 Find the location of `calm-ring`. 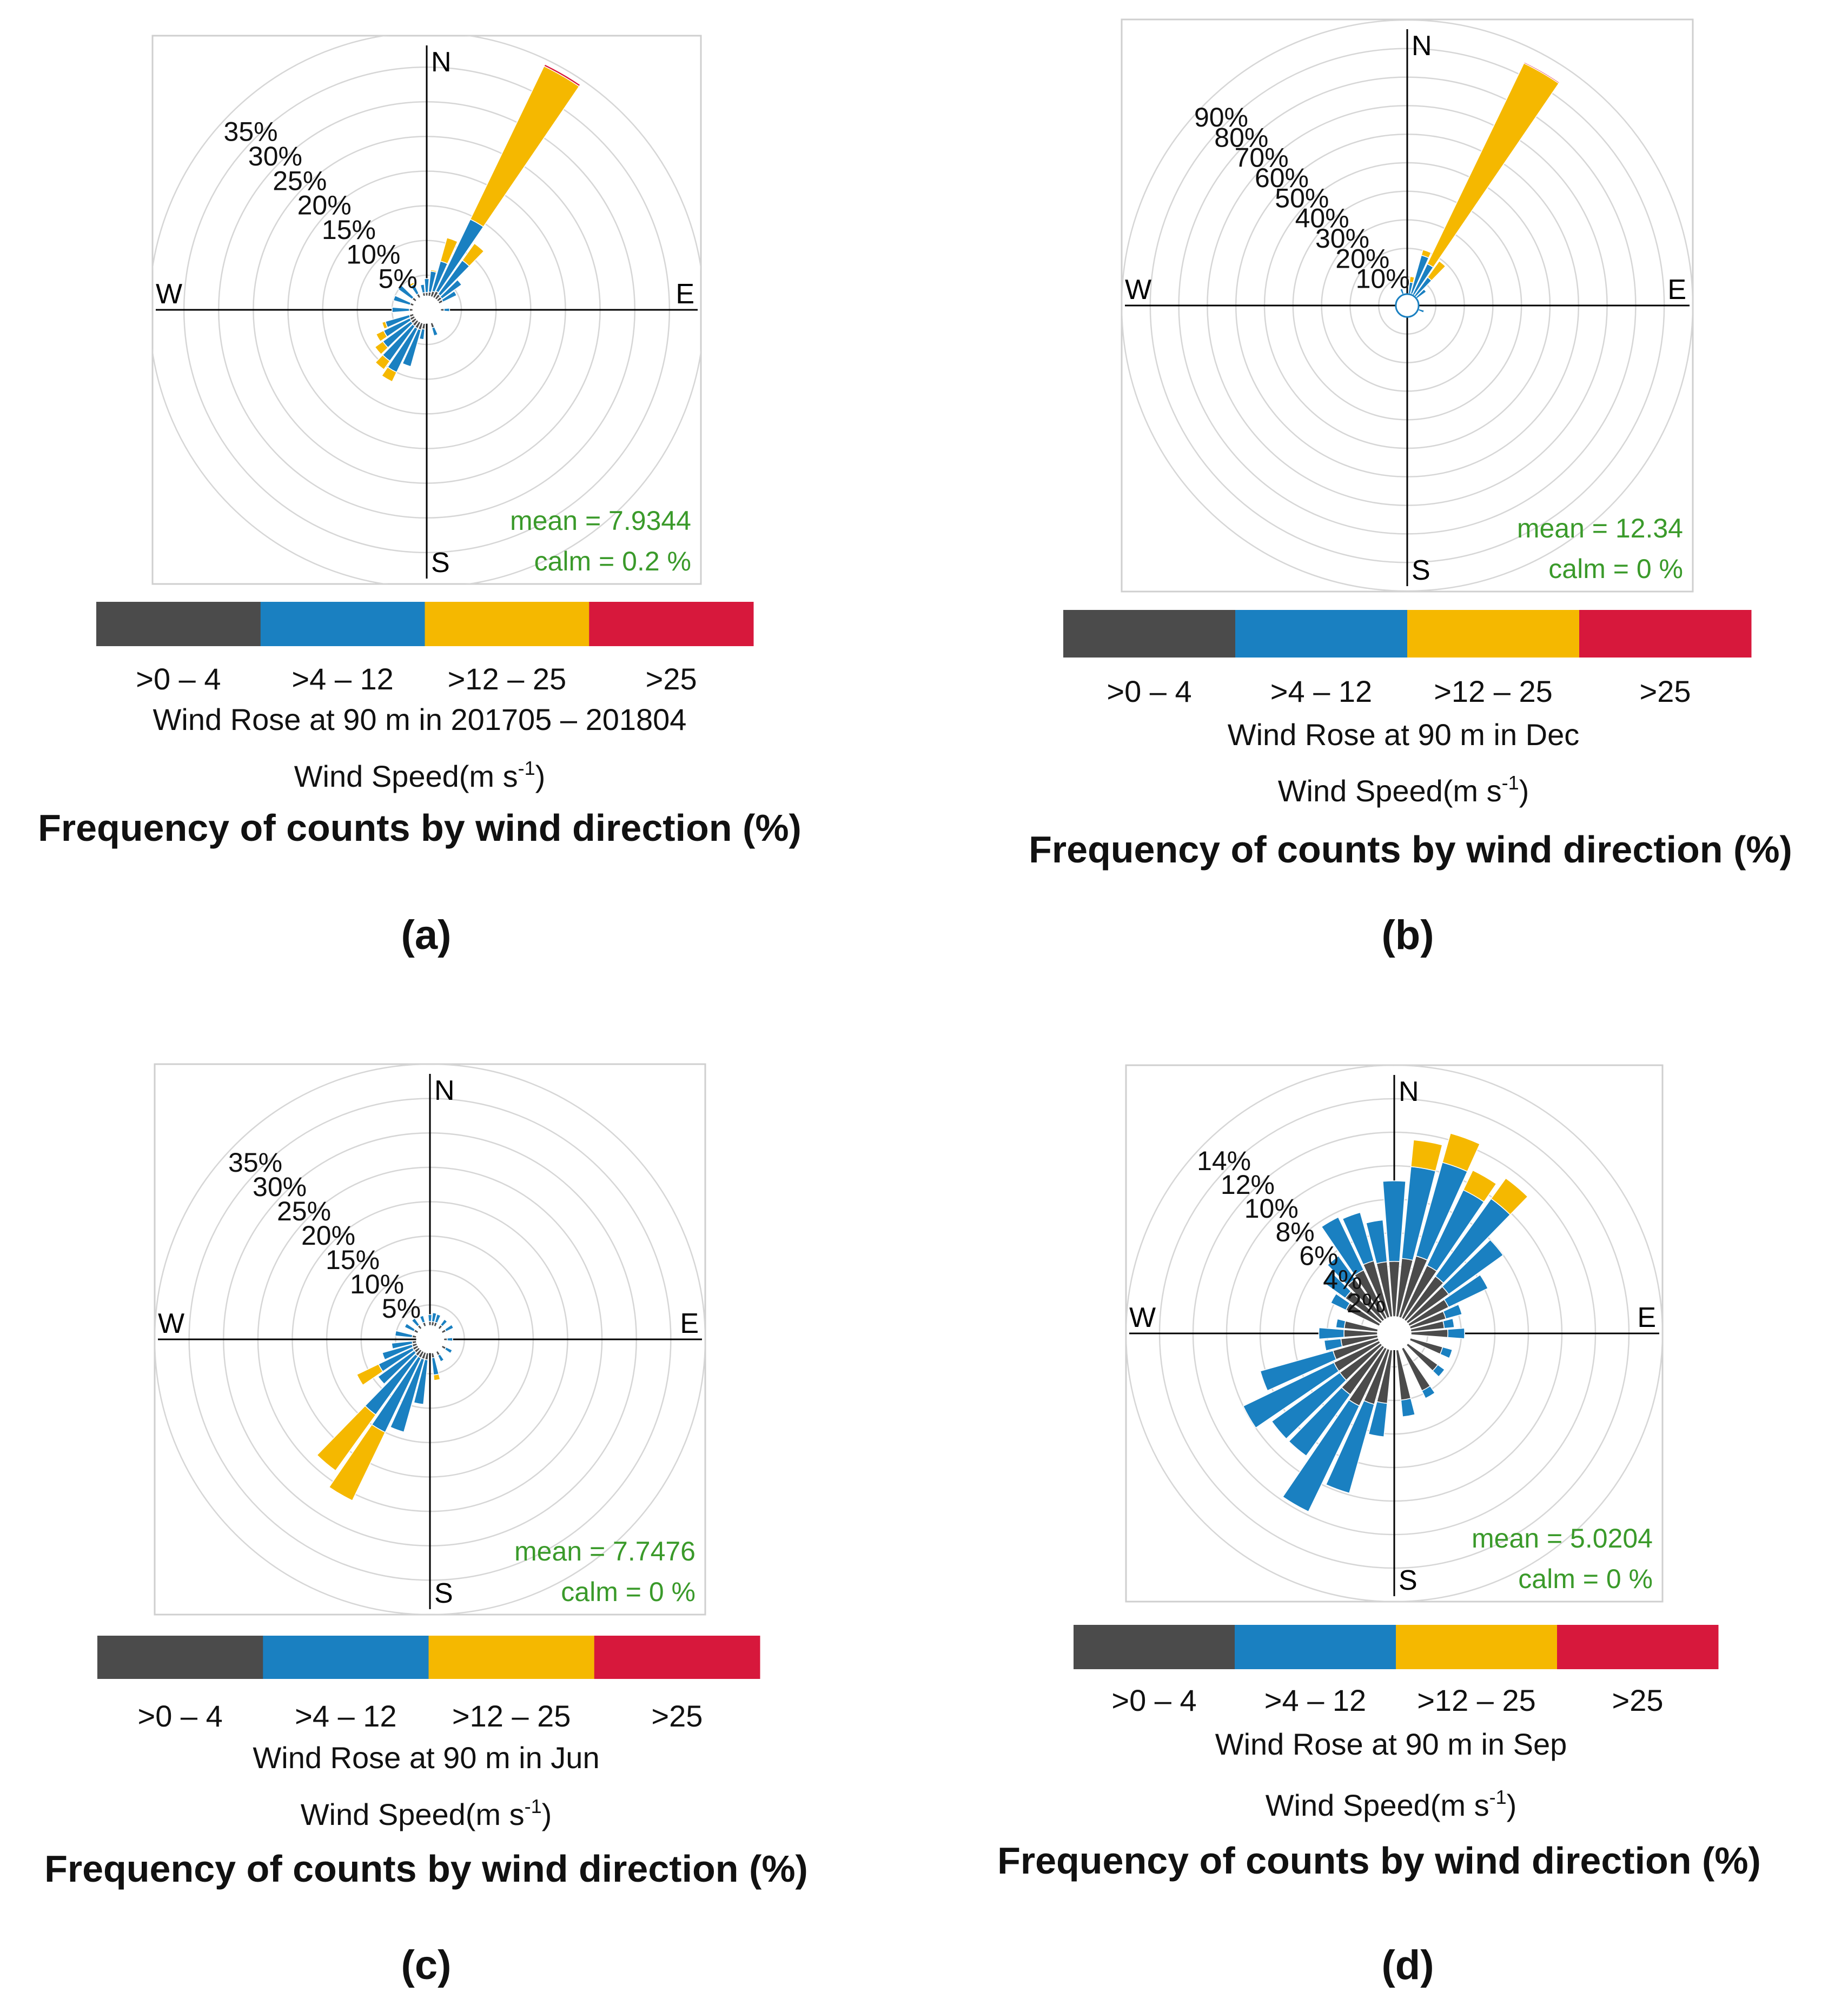

calm-ring is located at coordinates (1407, 305).